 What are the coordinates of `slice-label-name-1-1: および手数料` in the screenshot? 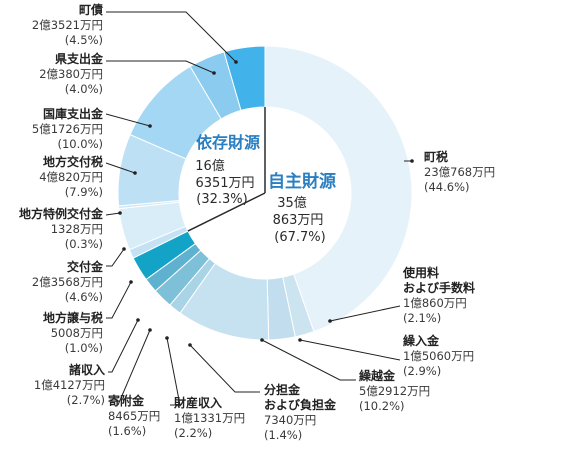 It's located at (439, 287).